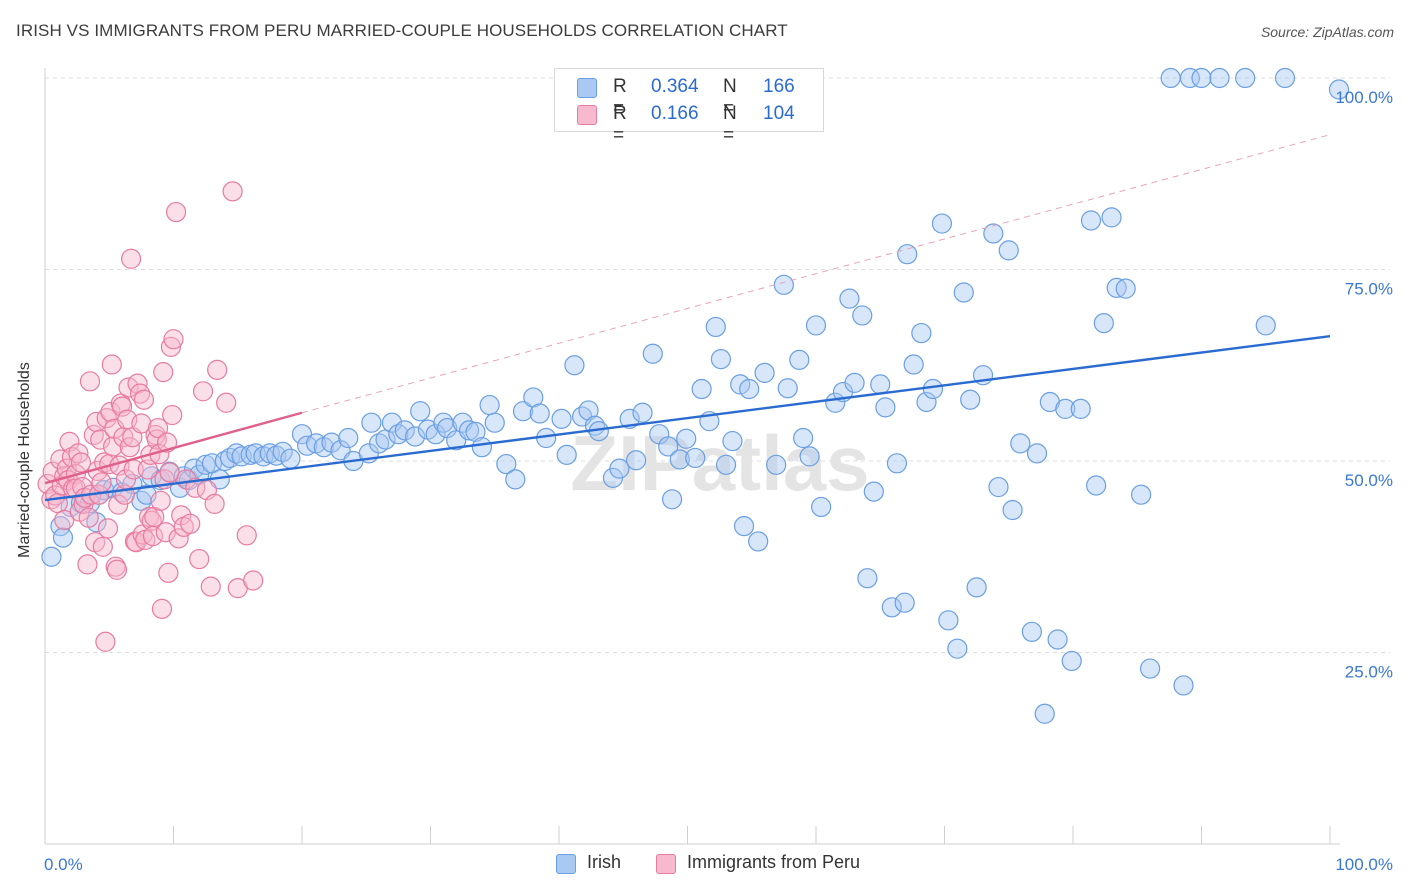  I want to click on legend-swatch-peru, so click(666, 864).